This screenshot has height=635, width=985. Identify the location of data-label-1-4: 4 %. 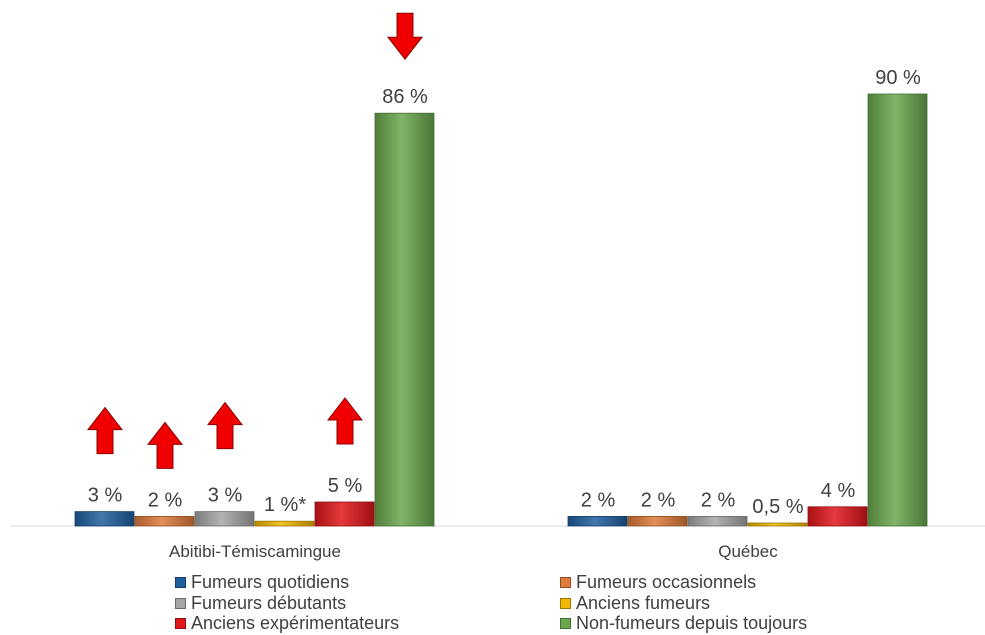
(838, 491).